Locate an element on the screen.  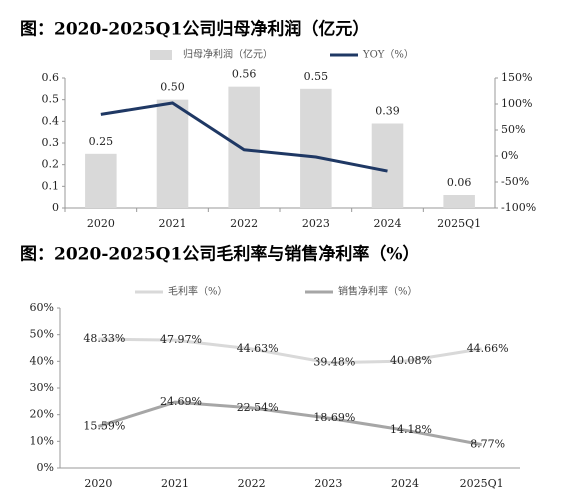
y-tick-label: 0.3 is located at coordinates (51, 142).